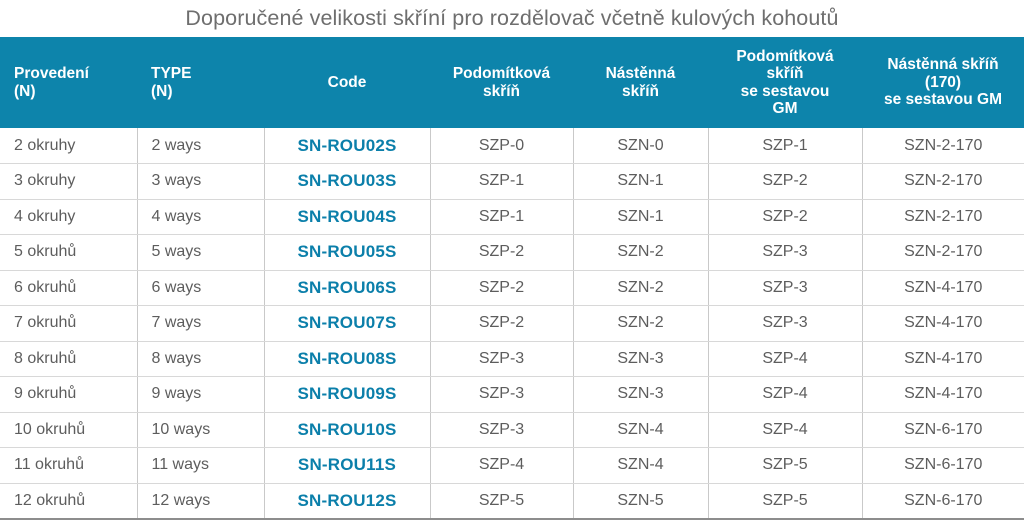  I want to click on cell-code: SN-ROU08S, so click(347, 359).